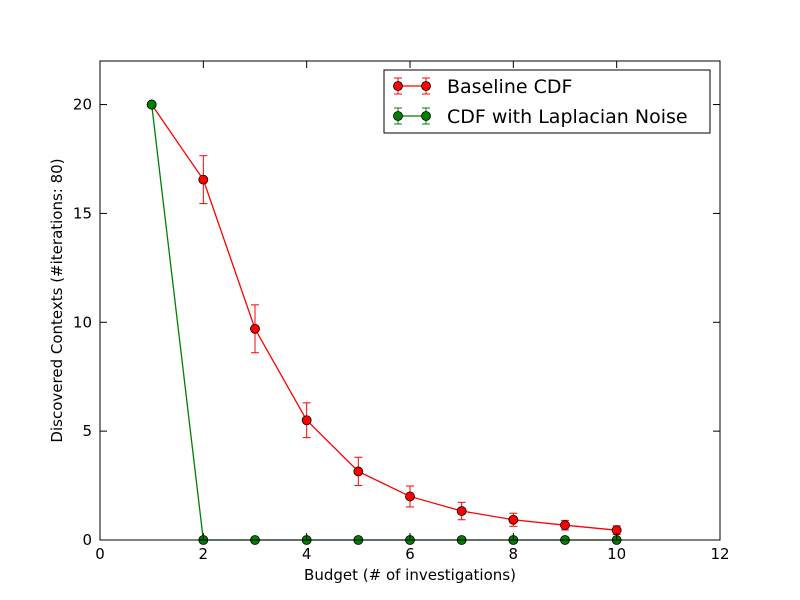  Describe the element at coordinates (307, 554) in the screenshot. I see `x-tick-label-2: 4` at that location.